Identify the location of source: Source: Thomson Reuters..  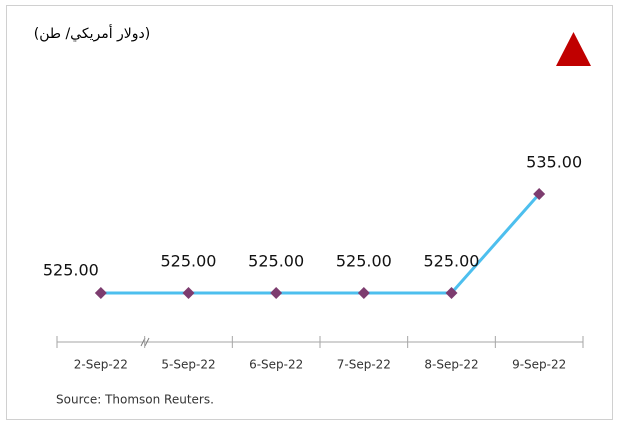
(135, 400).